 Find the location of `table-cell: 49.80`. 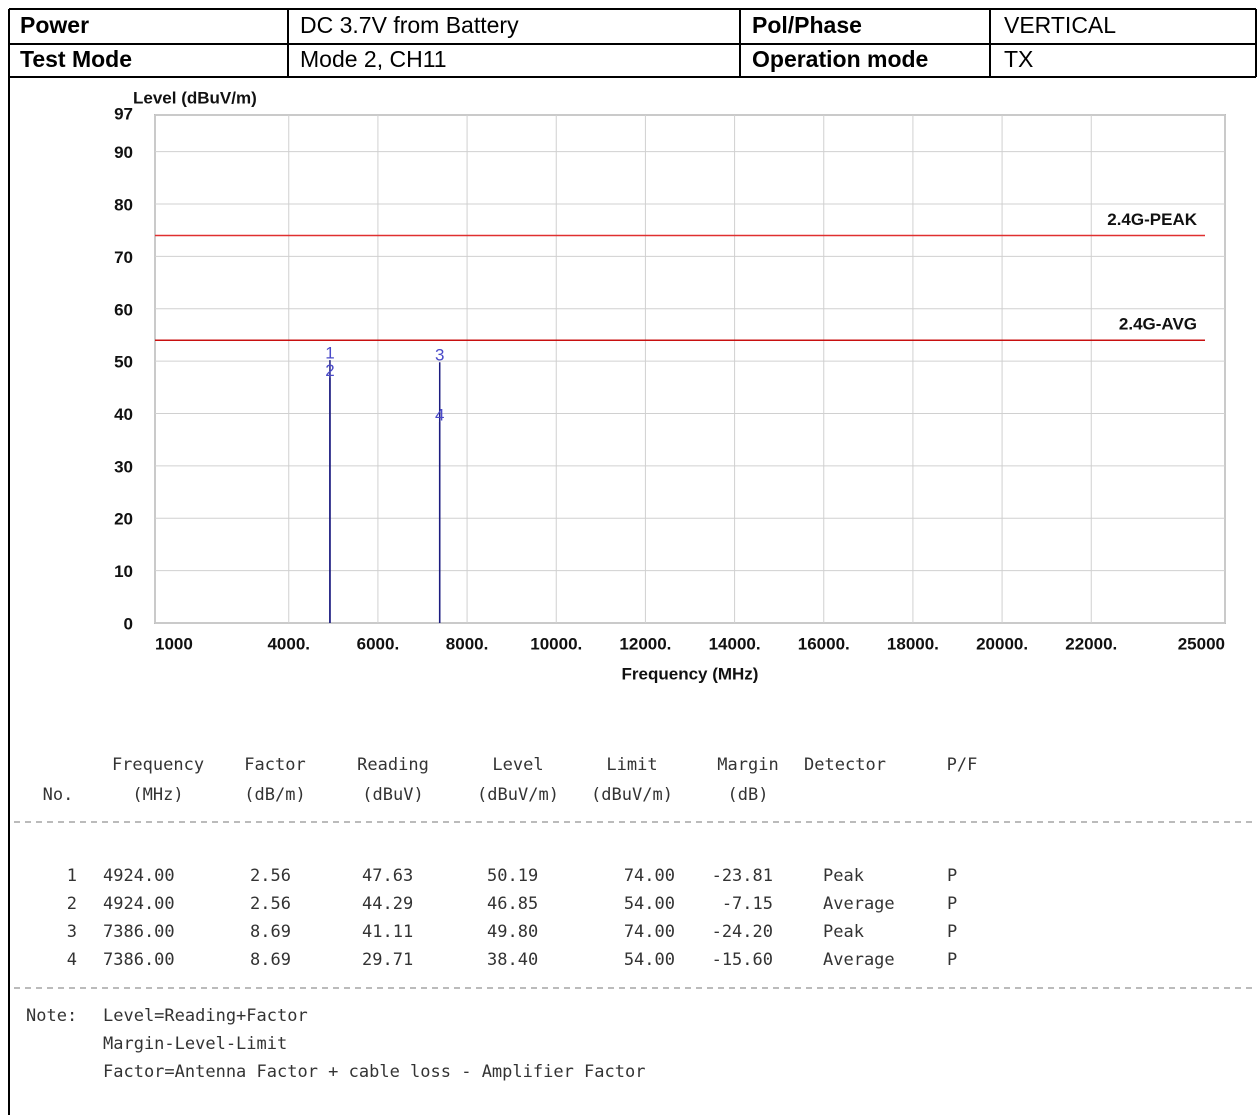

table-cell: 49.80 is located at coordinates (512, 932).